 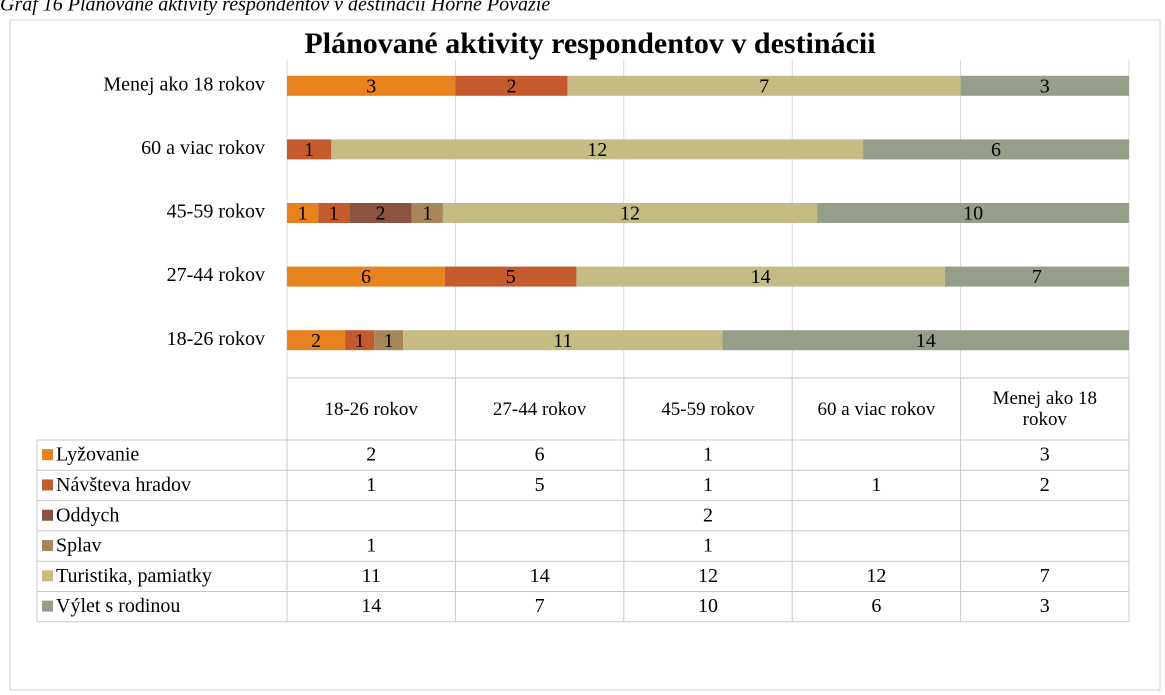 What do you see at coordinates (708, 606) in the screenshot?
I see `table-value: 10` at bounding box center [708, 606].